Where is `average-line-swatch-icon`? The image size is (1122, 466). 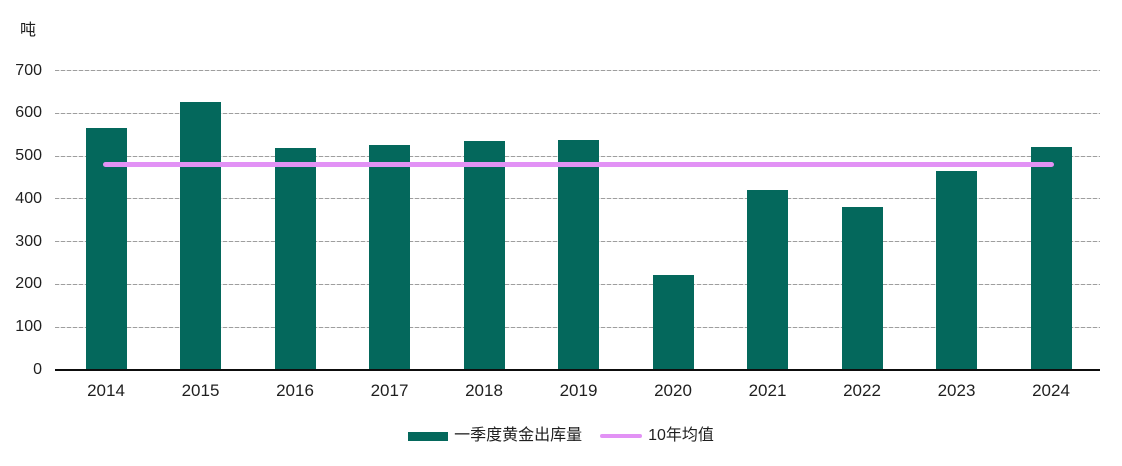 average-line-swatch-icon is located at coordinates (621, 436).